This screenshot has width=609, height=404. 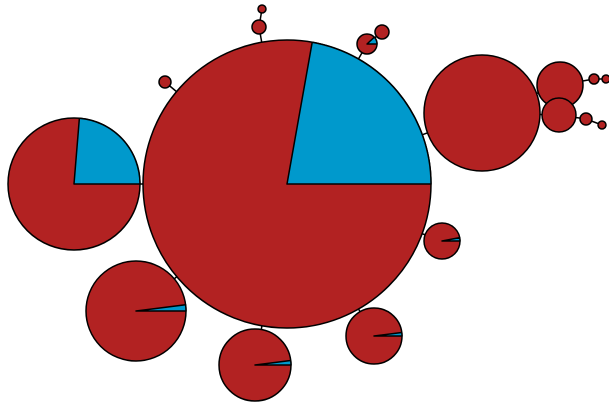 I want to click on node-disc-top-left-tiny, so click(x=165, y=82).